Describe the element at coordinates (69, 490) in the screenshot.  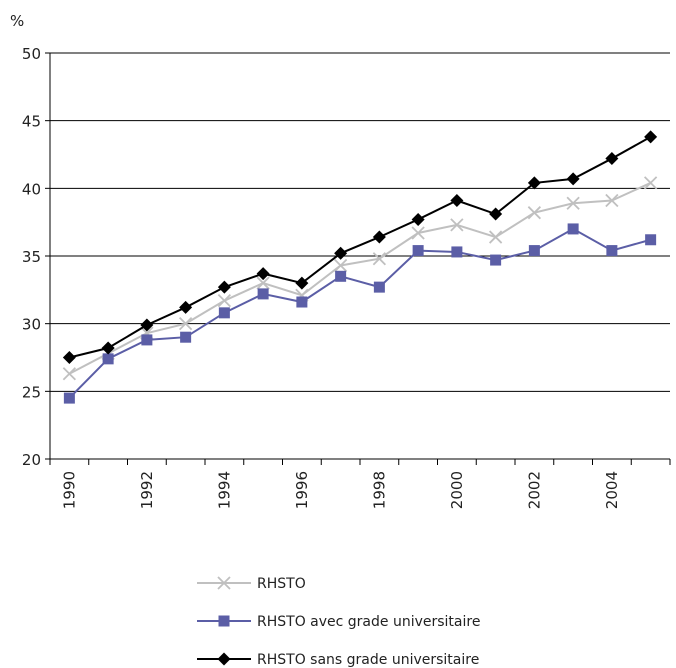
I see `x-tick-label: 1990` at that location.